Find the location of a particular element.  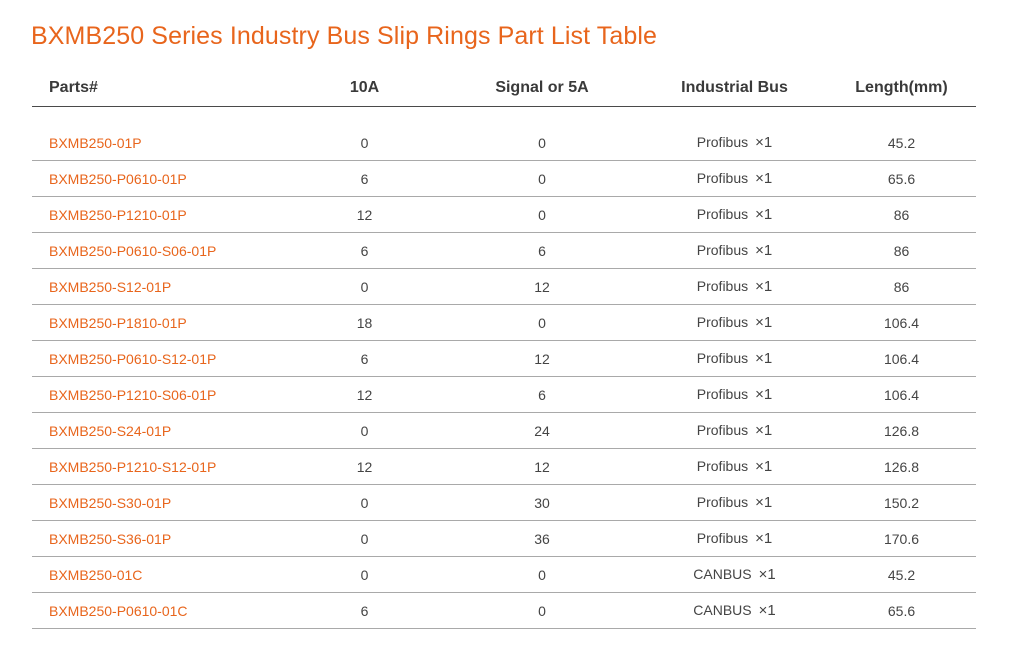

table-row: BXMB250-P0610-01C 6 0 CANBUS ×1 65.6 is located at coordinates (504, 610).